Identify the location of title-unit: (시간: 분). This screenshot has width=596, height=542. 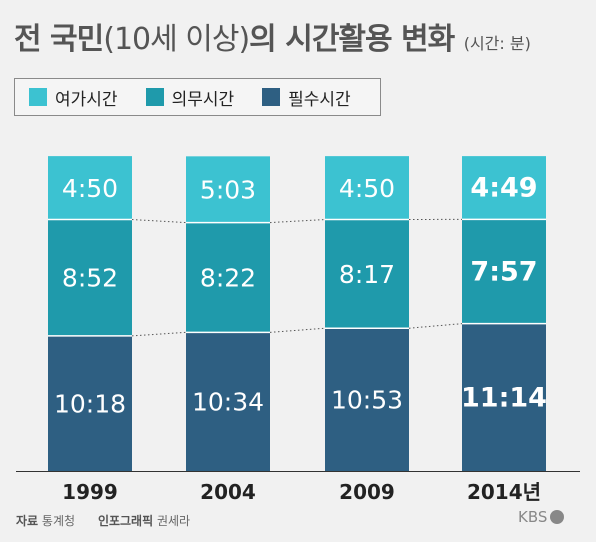
(497, 43).